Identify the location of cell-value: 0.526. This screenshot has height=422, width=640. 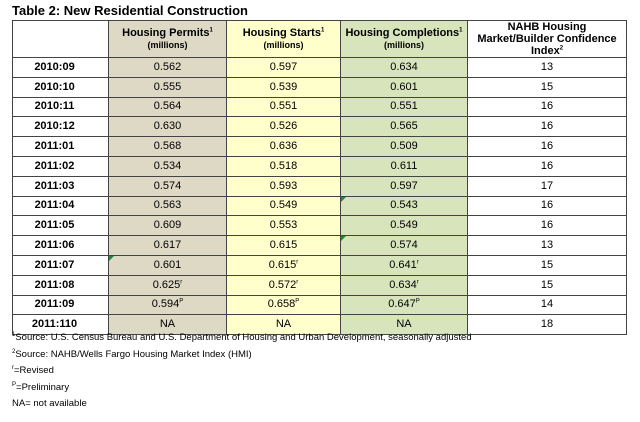
(283, 126).